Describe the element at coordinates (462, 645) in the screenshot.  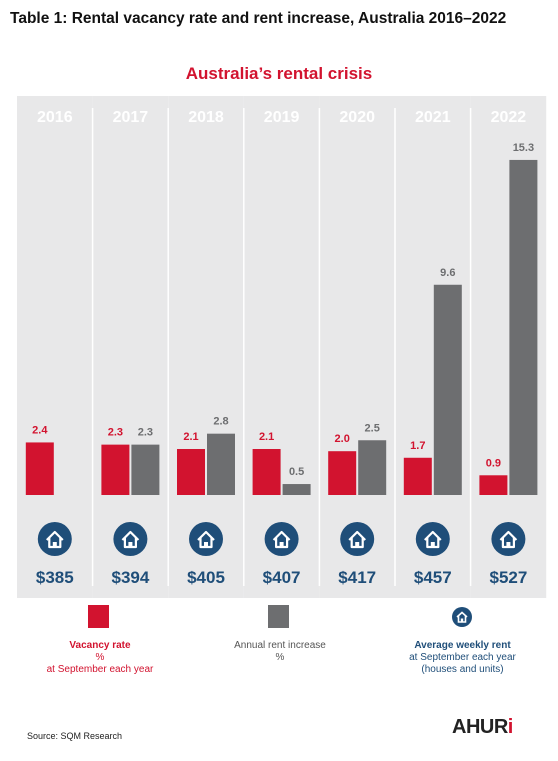
I see `legend-weekly-rent-label: Average weekly rent` at that location.